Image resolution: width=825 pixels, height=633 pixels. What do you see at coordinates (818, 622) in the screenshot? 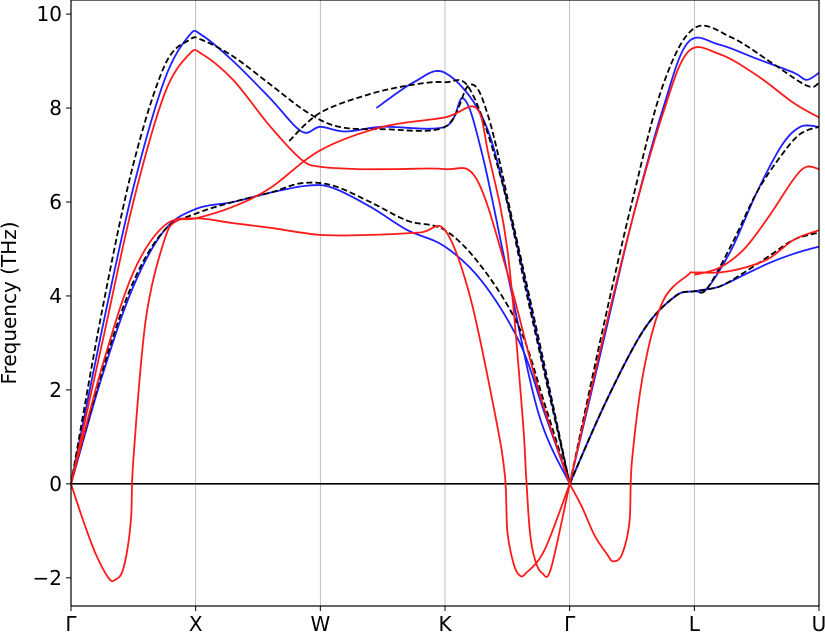
I see `x-tick-label: U` at bounding box center [818, 622].